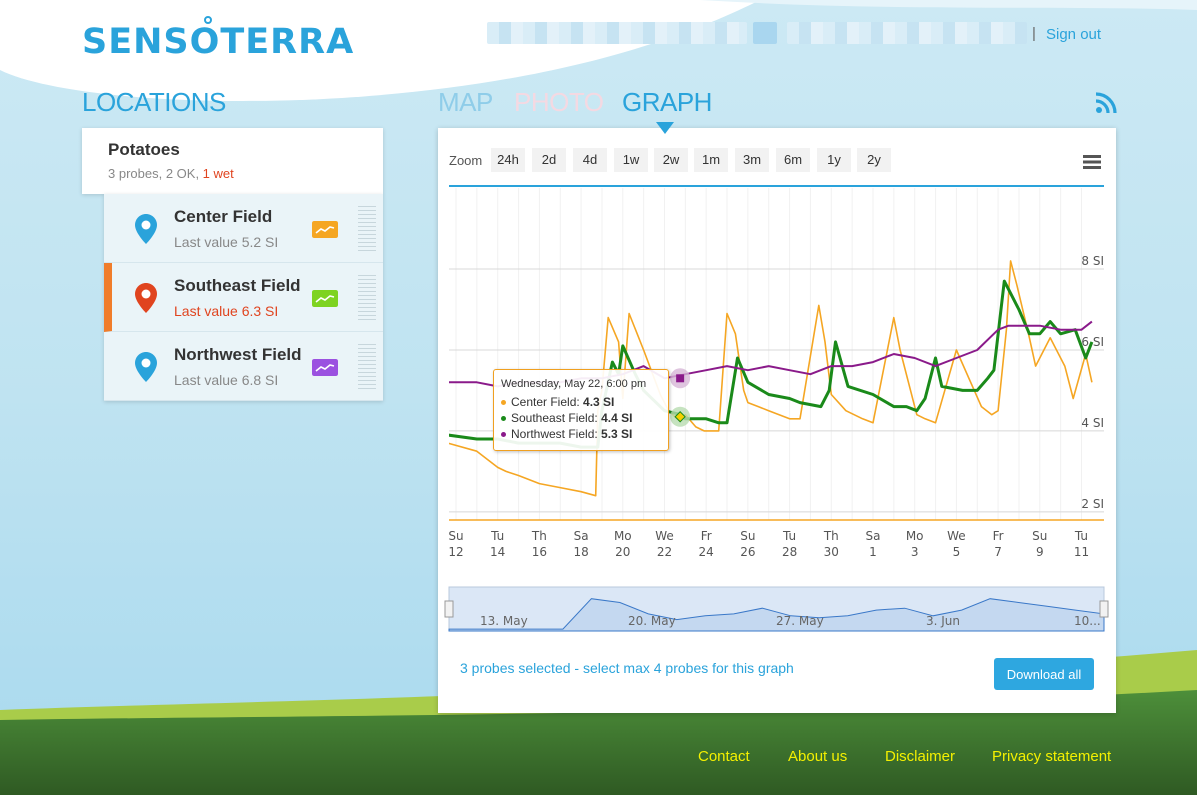  Describe the element at coordinates (504, 621) in the screenshot. I see `navigator-label: 13. May` at that location.